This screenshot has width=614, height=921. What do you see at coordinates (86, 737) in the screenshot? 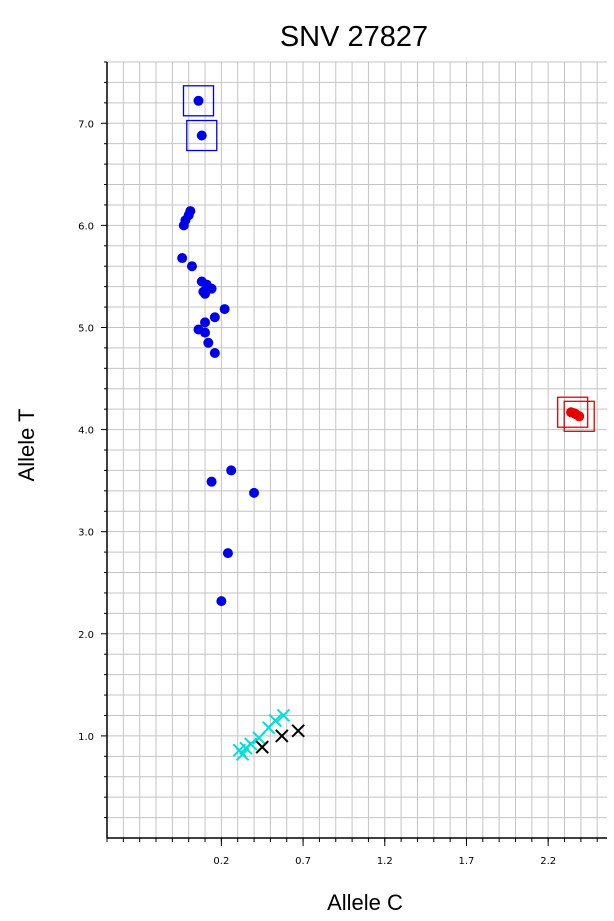
I see `y-tick-label: 1.0` at bounding box center [86, 737].